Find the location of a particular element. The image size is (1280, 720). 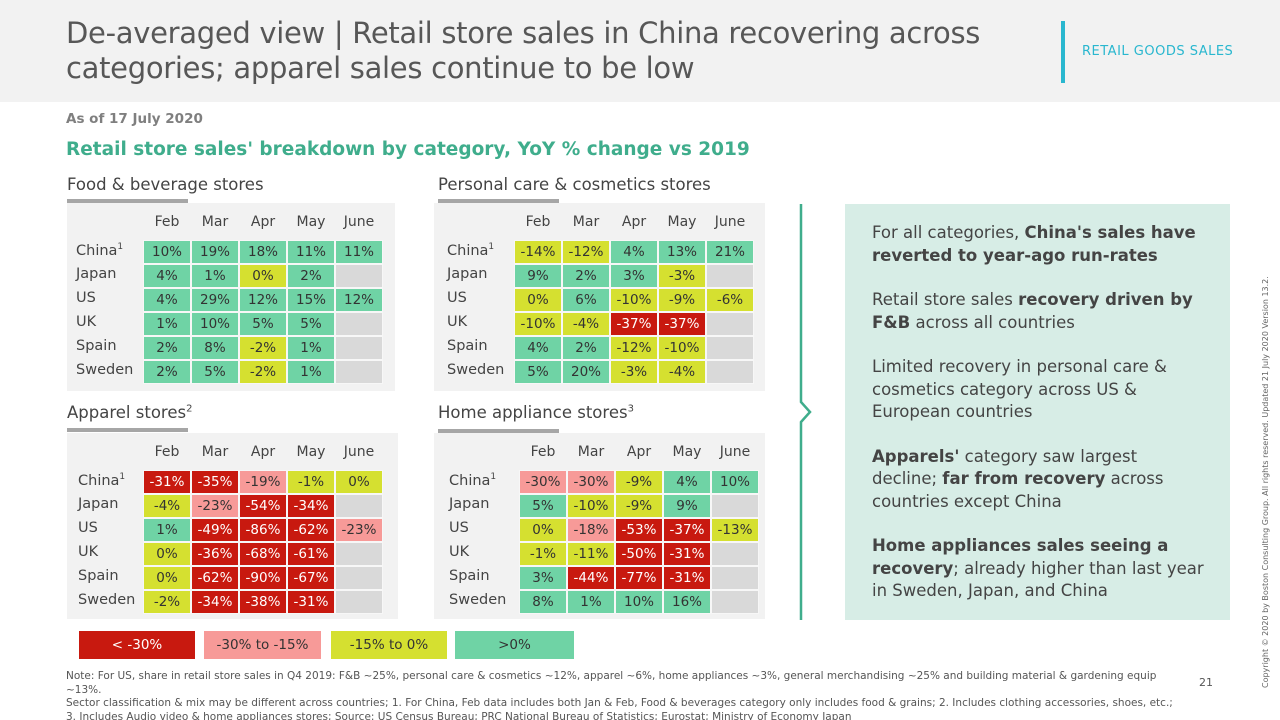

section-tag-bar is located at coordinates (1063, 52).